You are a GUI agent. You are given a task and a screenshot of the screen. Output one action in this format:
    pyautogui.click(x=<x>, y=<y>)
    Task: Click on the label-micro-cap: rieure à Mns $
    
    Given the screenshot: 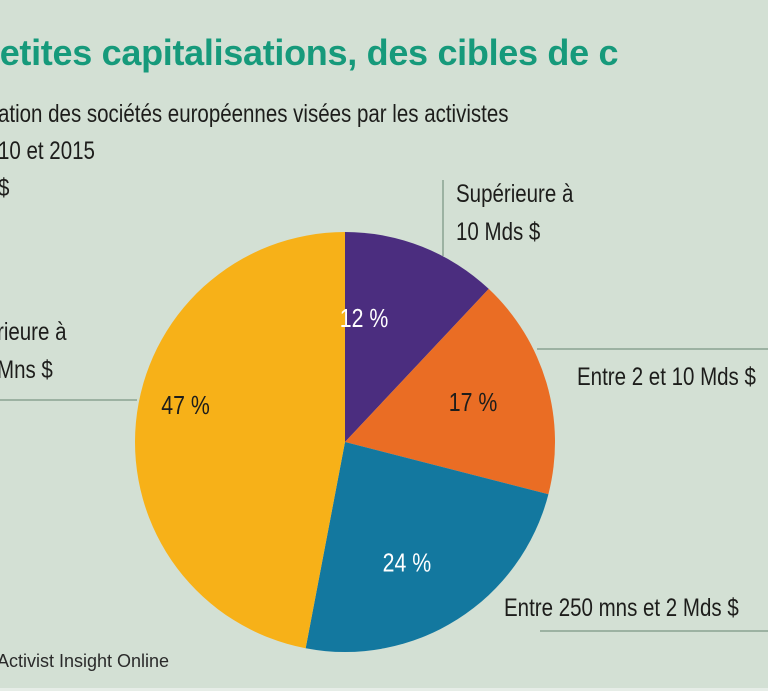 What is the action you would take?
    pyautogui.click(x=33, y=351)
    